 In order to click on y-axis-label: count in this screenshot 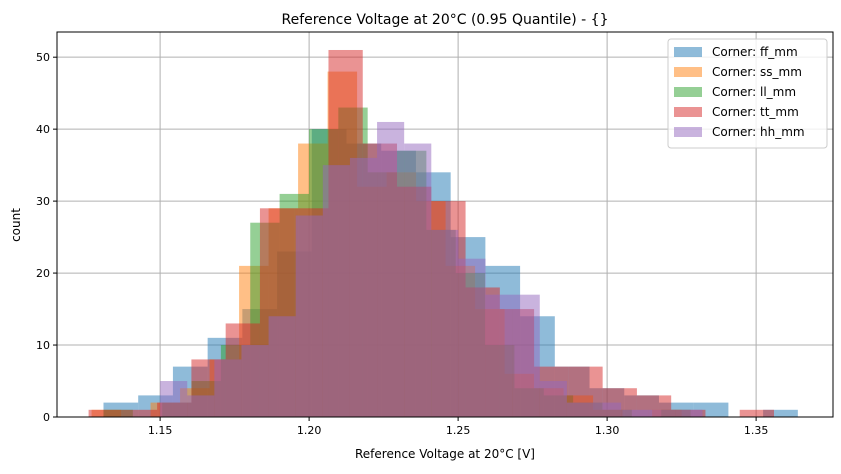, I will do `click(16, 225)`.